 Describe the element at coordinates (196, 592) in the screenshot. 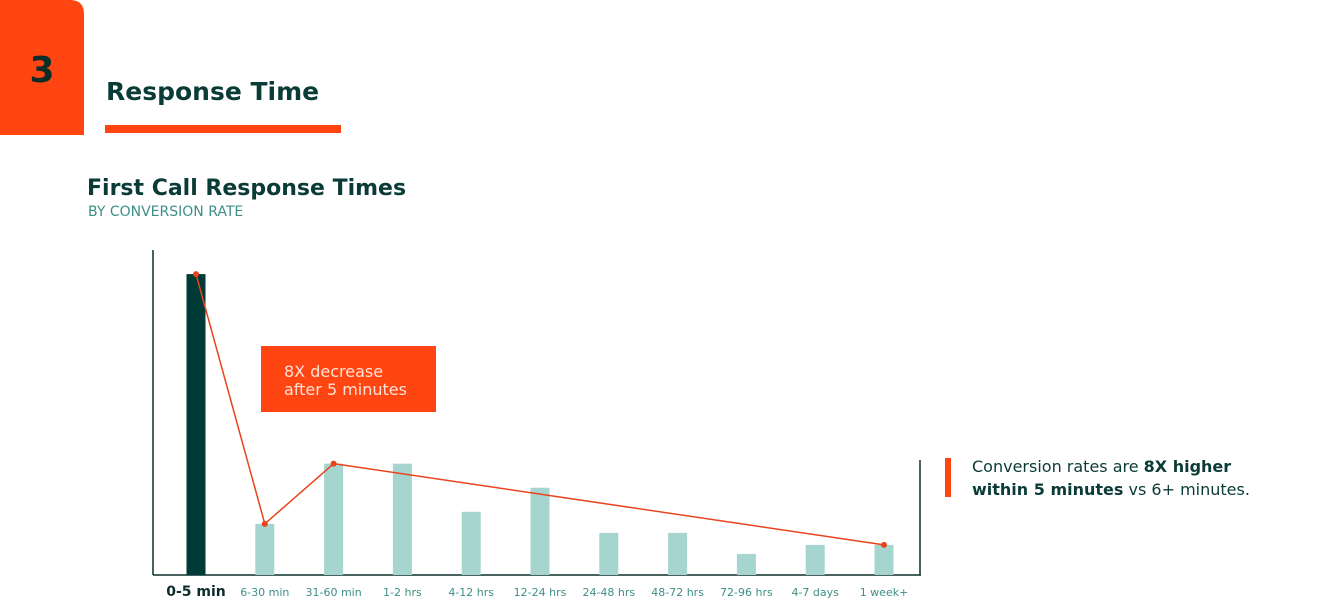

I see `x-tick-label: 0-5 min` at that location.